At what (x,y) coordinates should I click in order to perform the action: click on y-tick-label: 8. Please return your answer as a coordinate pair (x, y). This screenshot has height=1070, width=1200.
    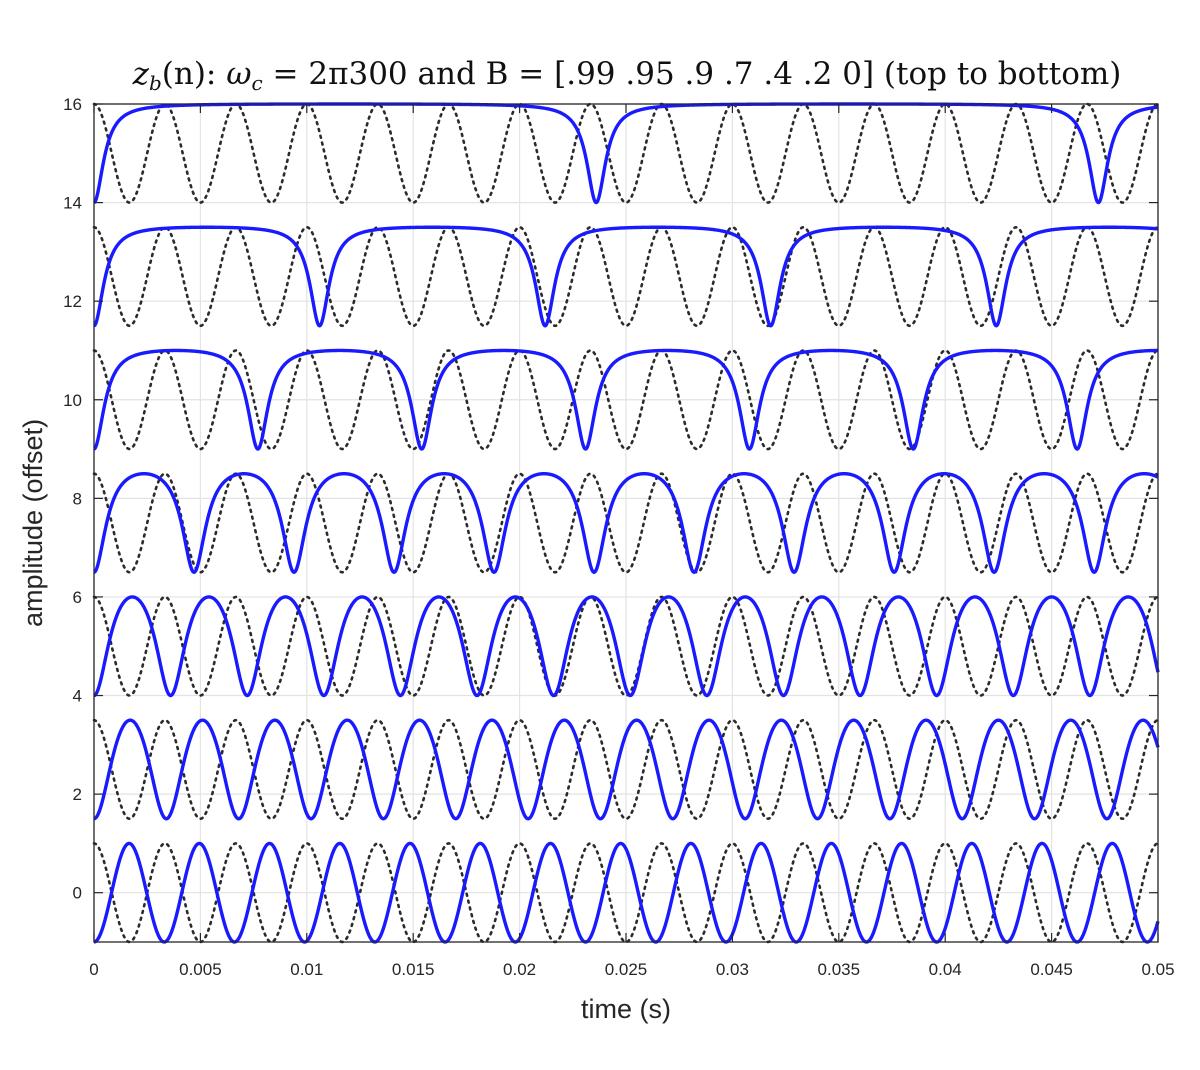
    Looking at the image, I should click on (77, 498).